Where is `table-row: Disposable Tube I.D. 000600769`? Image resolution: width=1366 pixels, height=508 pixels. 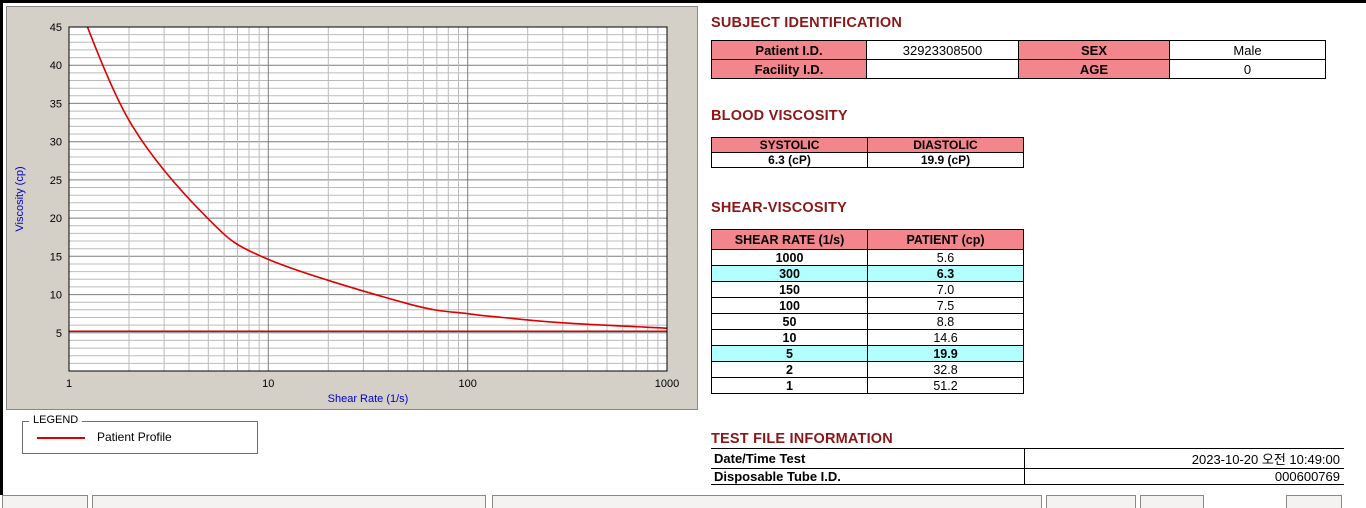 table-row: Disposable Tube I.D. 000600769 is located at coordinates (1027, 476).